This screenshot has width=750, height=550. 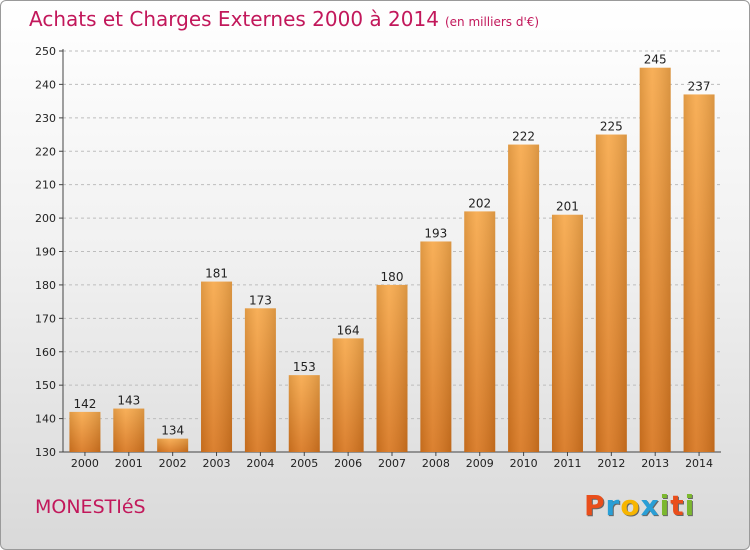 I want to click on commune-name: MONESTIéS, so click(x=90, y=507).